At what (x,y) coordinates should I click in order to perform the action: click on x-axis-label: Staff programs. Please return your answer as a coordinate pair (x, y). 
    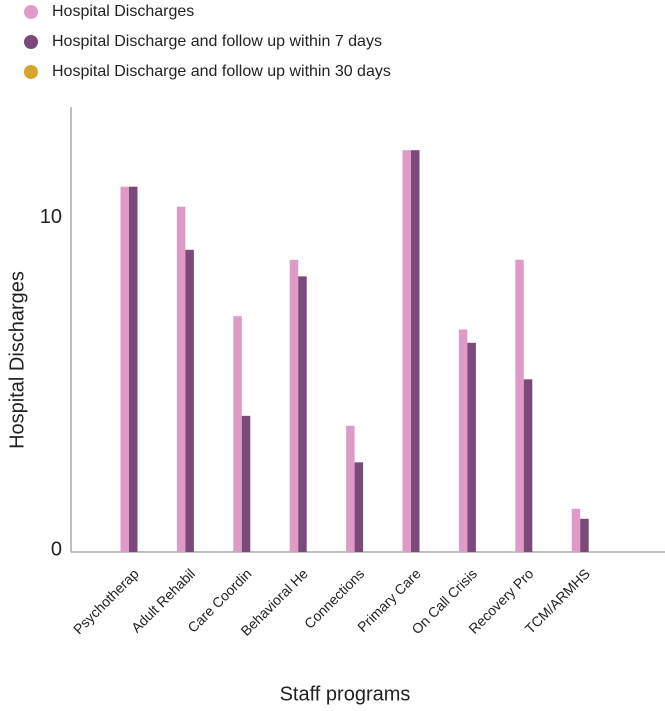
    Looking at the image, I should click on (345, 694).